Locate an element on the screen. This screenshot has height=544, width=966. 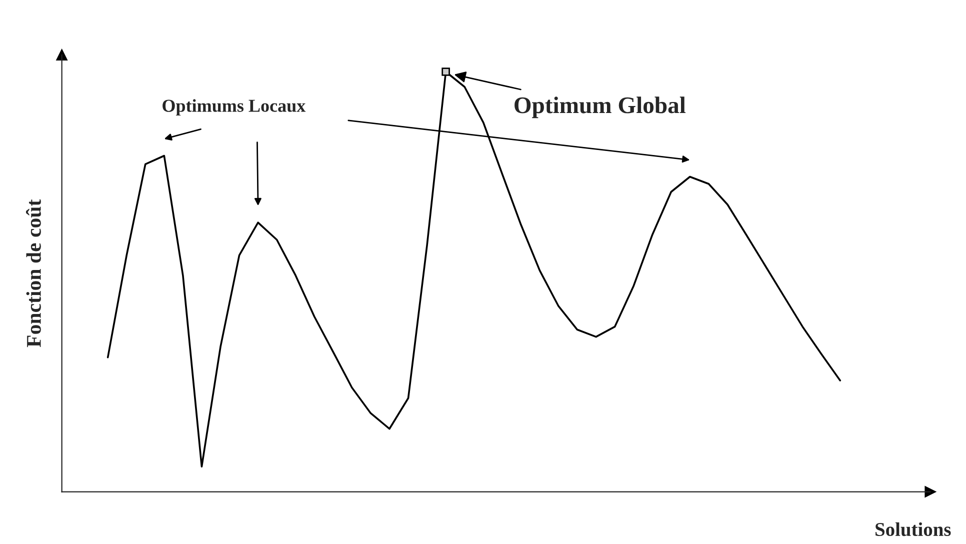
annotation: Optimums Locaux is located at coordinates (234, 107).